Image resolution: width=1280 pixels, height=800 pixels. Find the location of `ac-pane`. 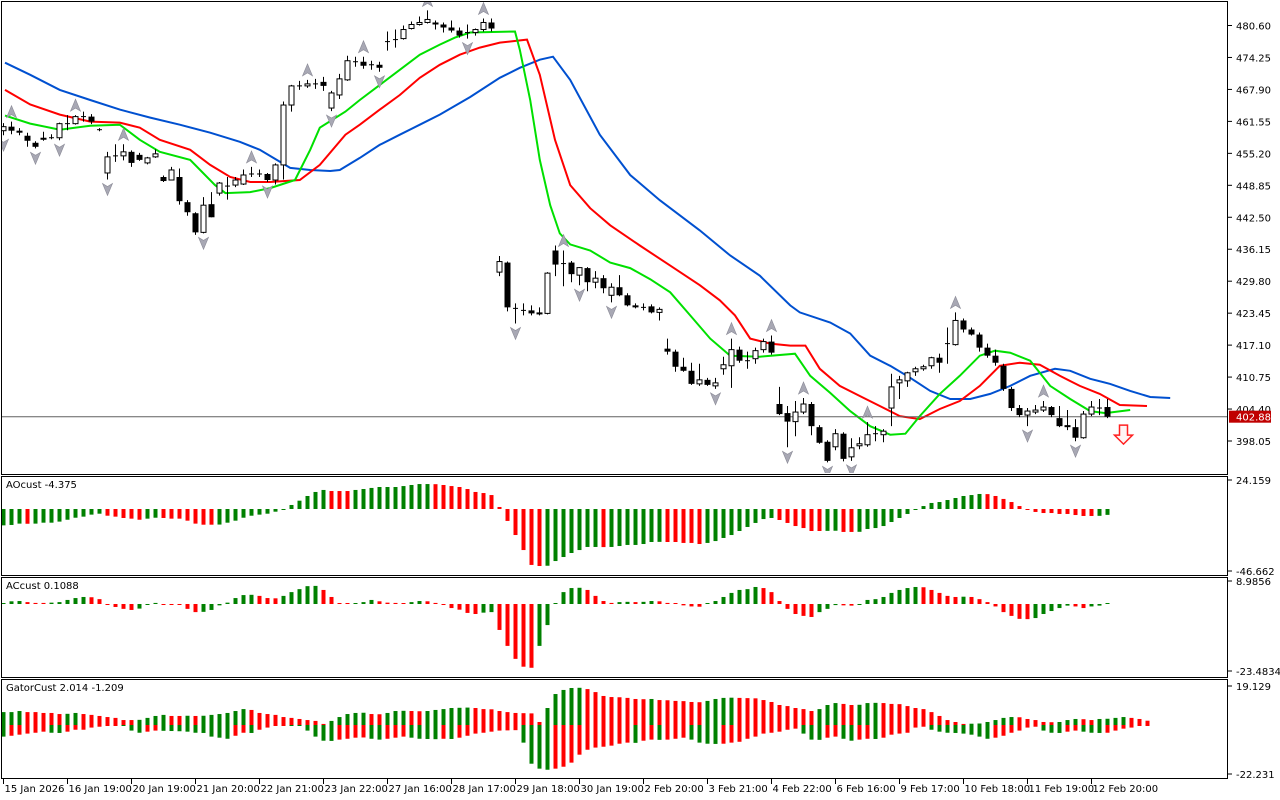

ac-pane is located at coordinates (556, 626).